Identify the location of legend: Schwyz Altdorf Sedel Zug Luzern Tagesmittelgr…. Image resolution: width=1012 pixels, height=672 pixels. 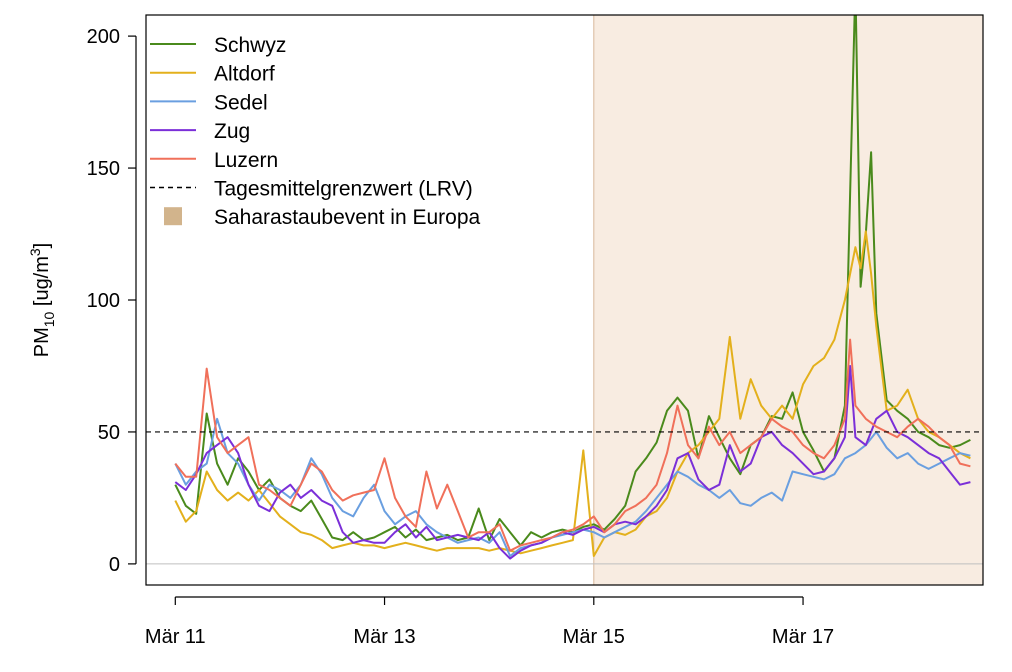
(315, 131).